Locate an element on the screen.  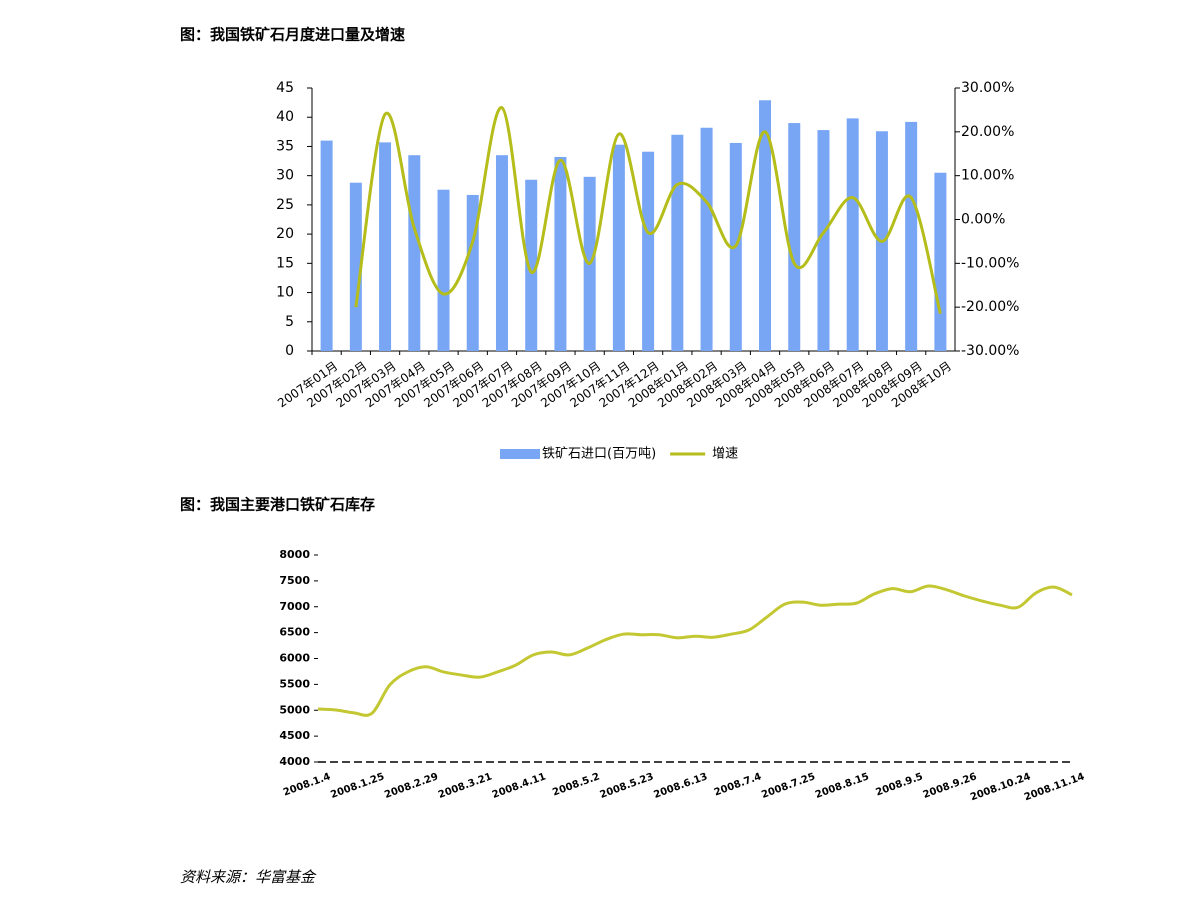
x-tick-label: 2008.1.4 is located at coordinates (307, 784).